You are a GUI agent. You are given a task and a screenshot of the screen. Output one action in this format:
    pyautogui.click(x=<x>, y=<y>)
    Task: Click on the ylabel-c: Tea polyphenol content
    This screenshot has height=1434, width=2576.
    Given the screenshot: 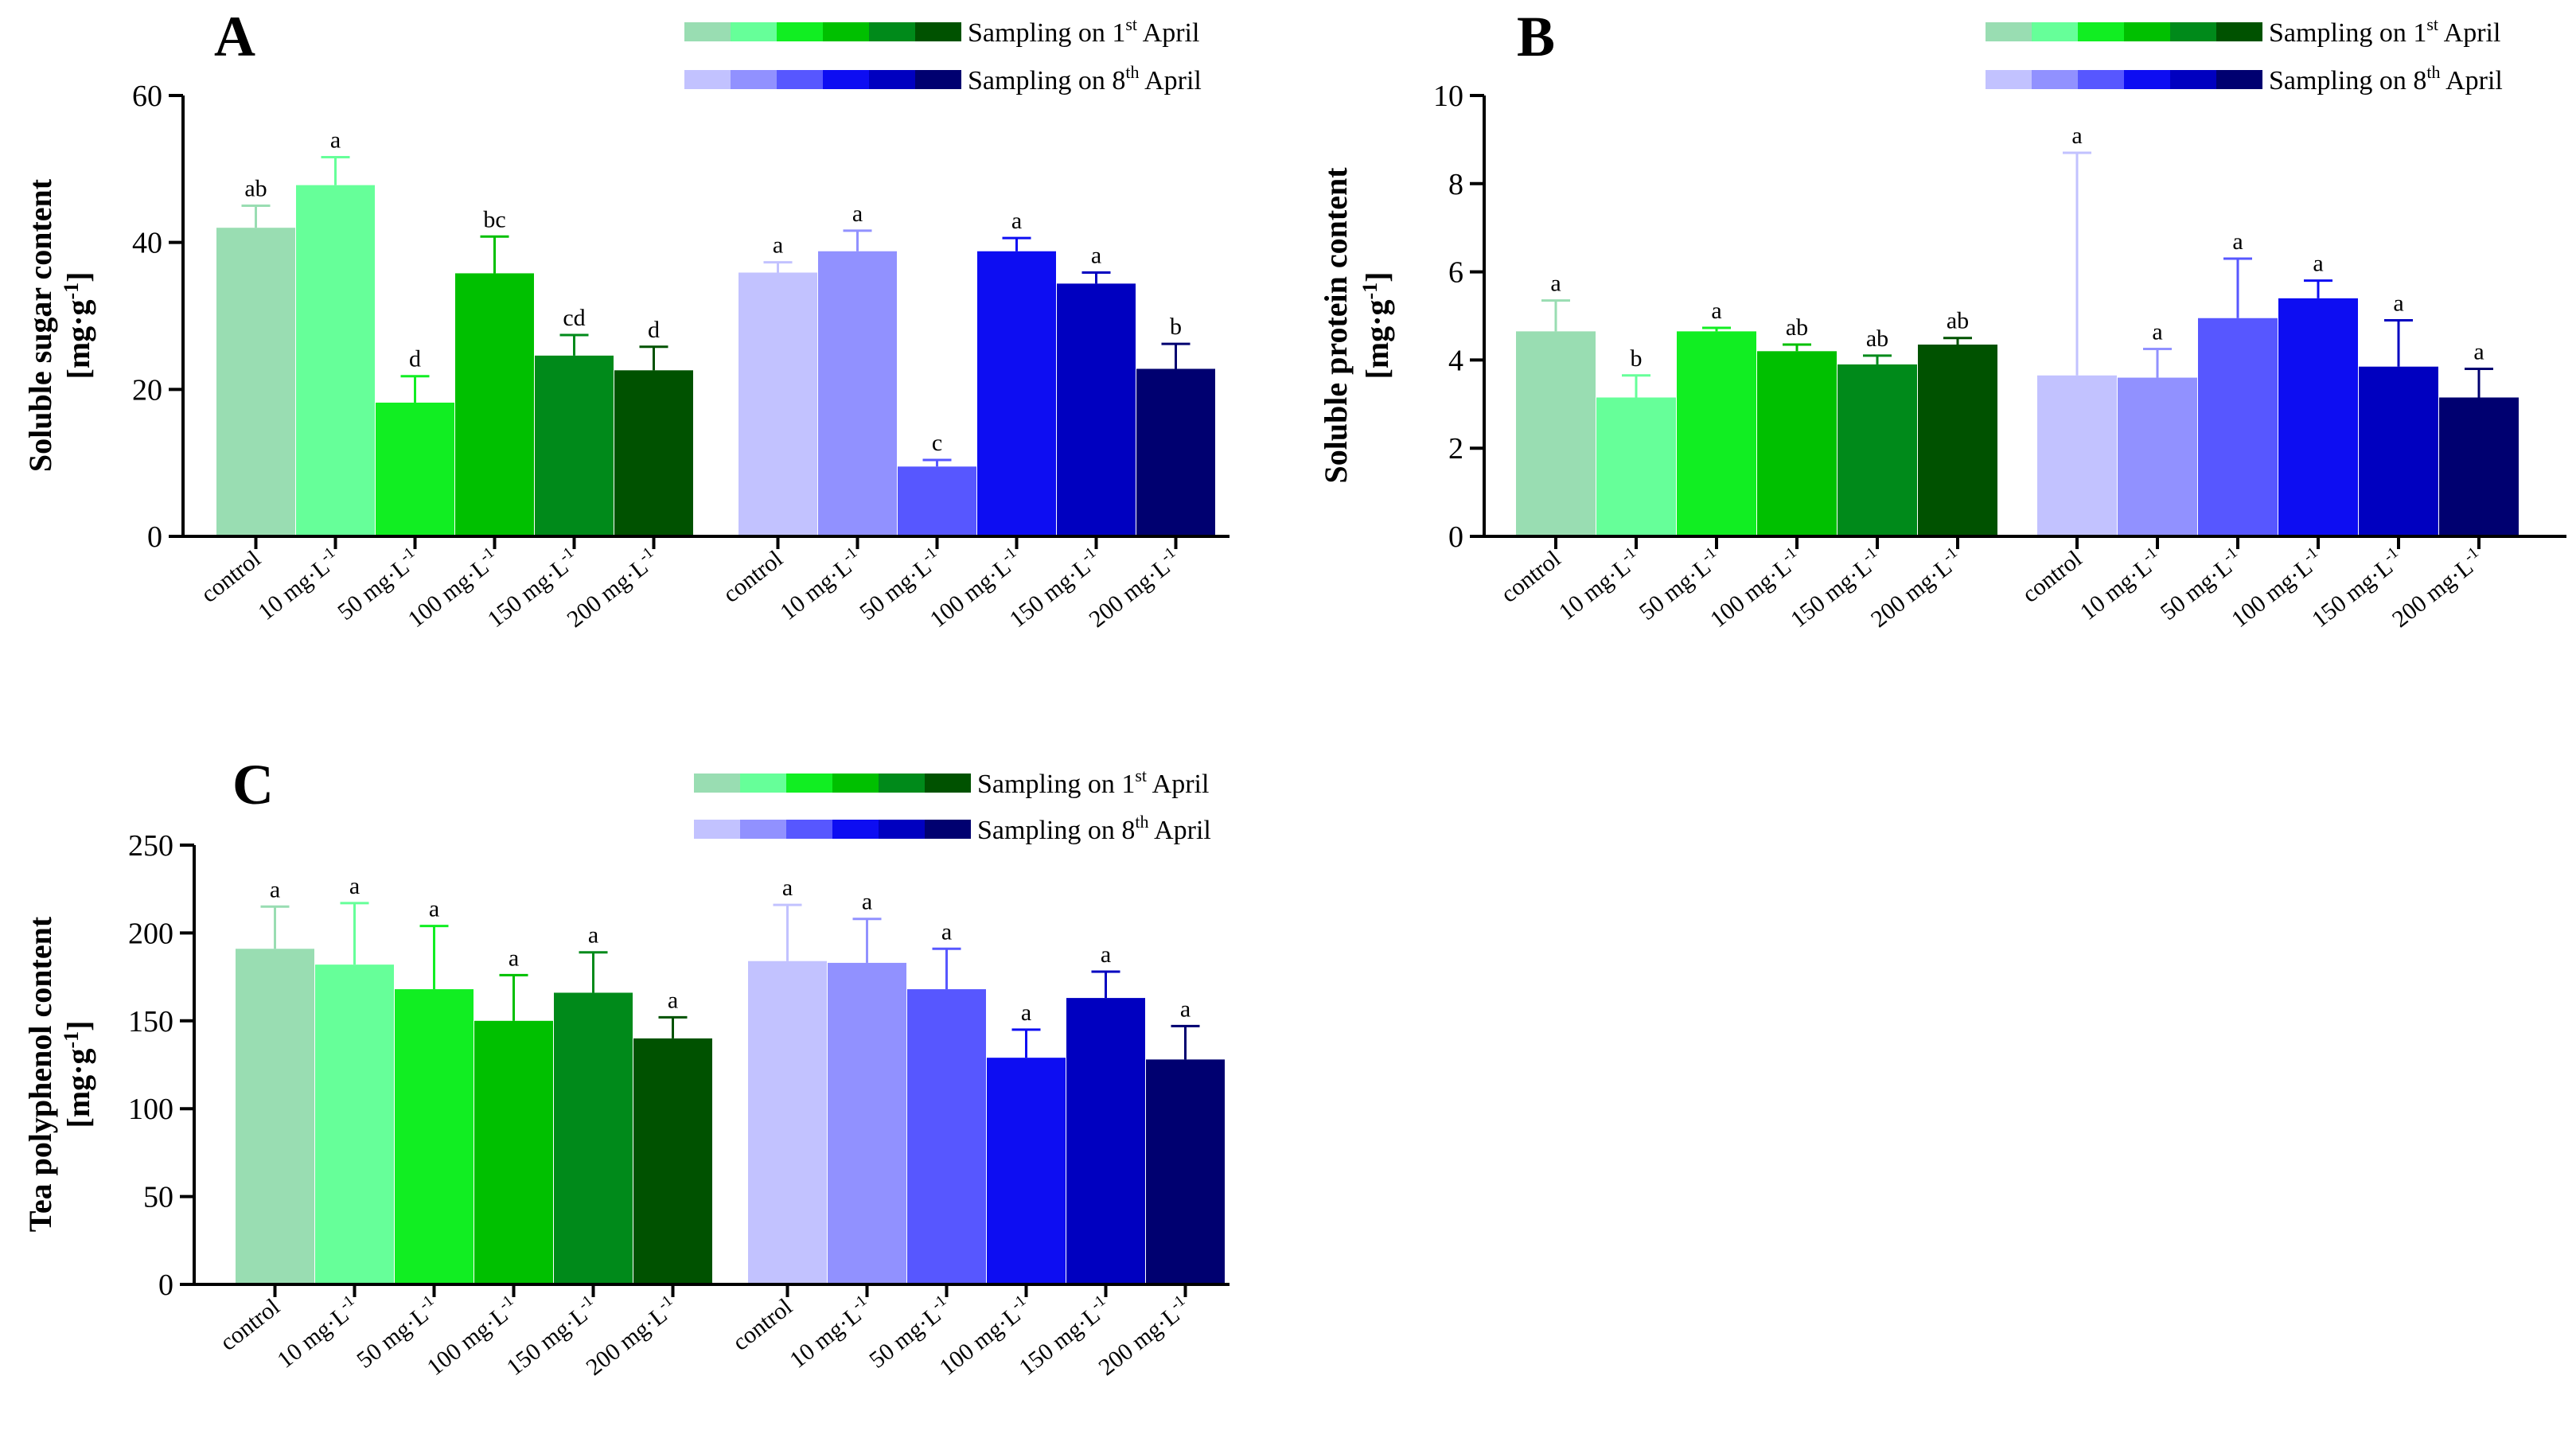 What is the action you would take?
    pyautogui.click(x=40, y=1074)
    